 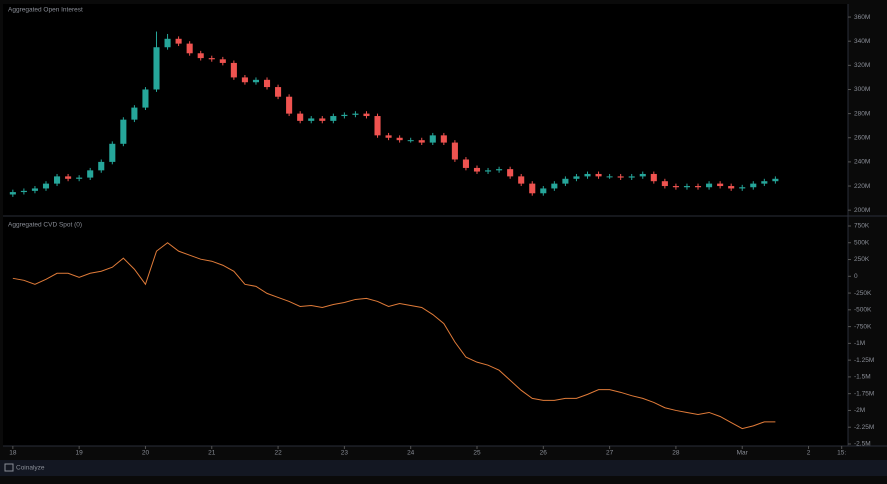 What do you see at coordinates (544, 453) in the screenshot?
I see `x-tick-label: 26` at bounding box center [544, 453].